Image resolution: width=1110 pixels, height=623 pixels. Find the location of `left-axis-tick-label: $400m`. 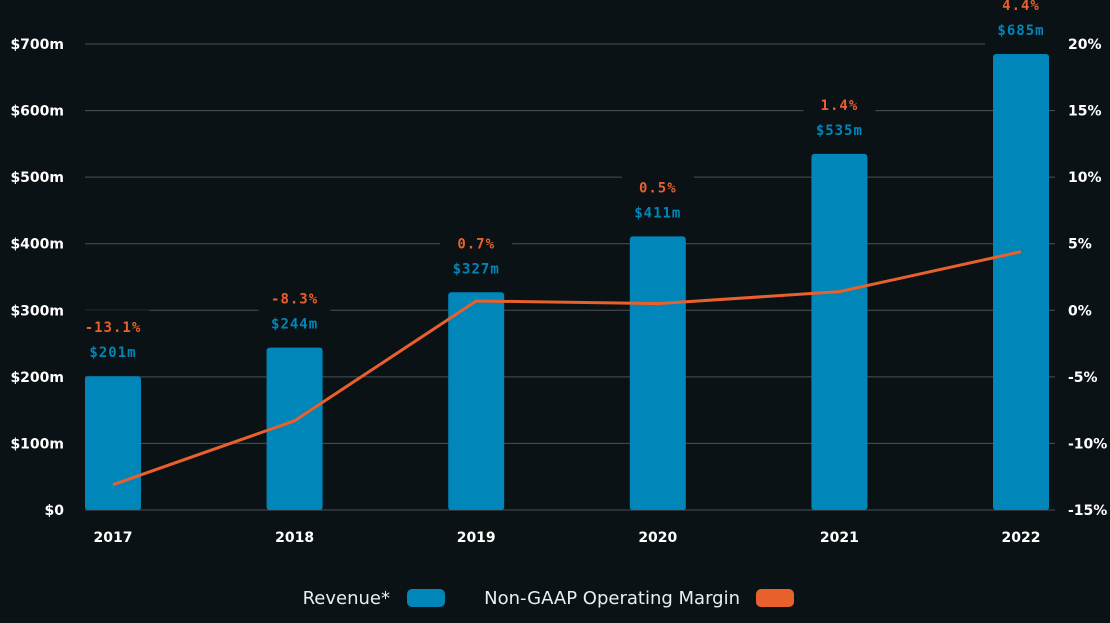

left-axis-tick-label: $400m is located at coordinates (37, 245).